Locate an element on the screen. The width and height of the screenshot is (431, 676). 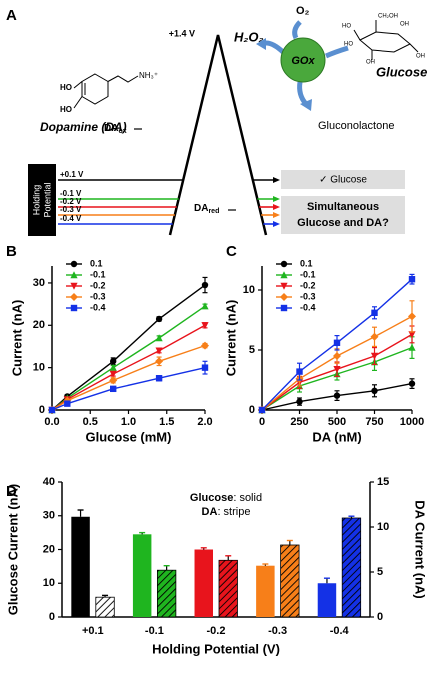
x-tick-label: 0.0 is located at coordinates (51, 422).